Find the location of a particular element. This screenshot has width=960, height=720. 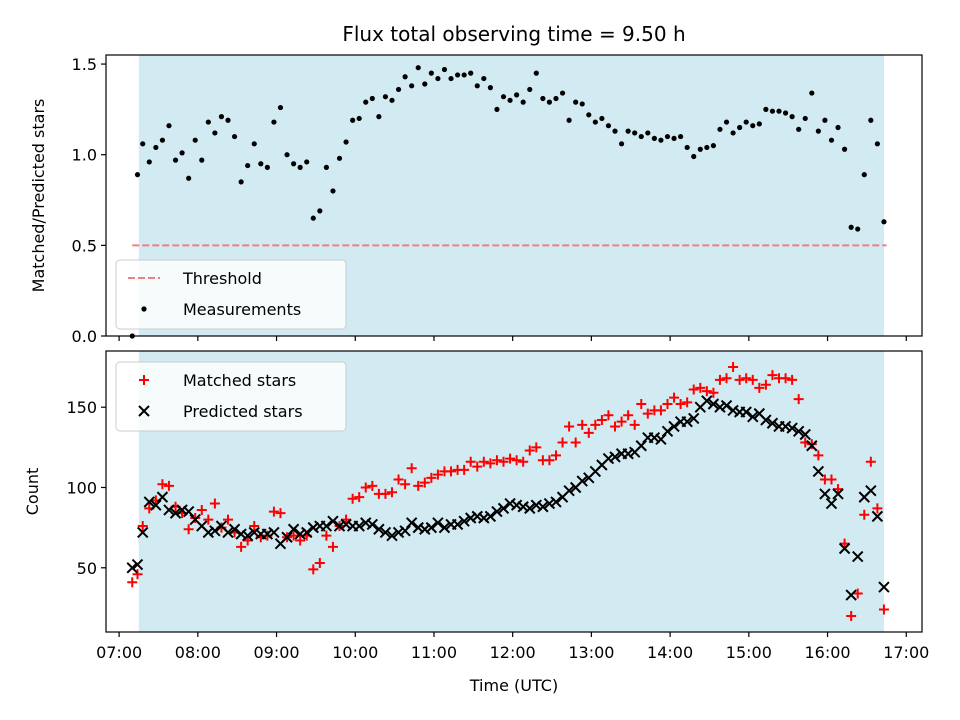

bottom-y-ticks: 50 100 150 is located at coordinates (86, 488).